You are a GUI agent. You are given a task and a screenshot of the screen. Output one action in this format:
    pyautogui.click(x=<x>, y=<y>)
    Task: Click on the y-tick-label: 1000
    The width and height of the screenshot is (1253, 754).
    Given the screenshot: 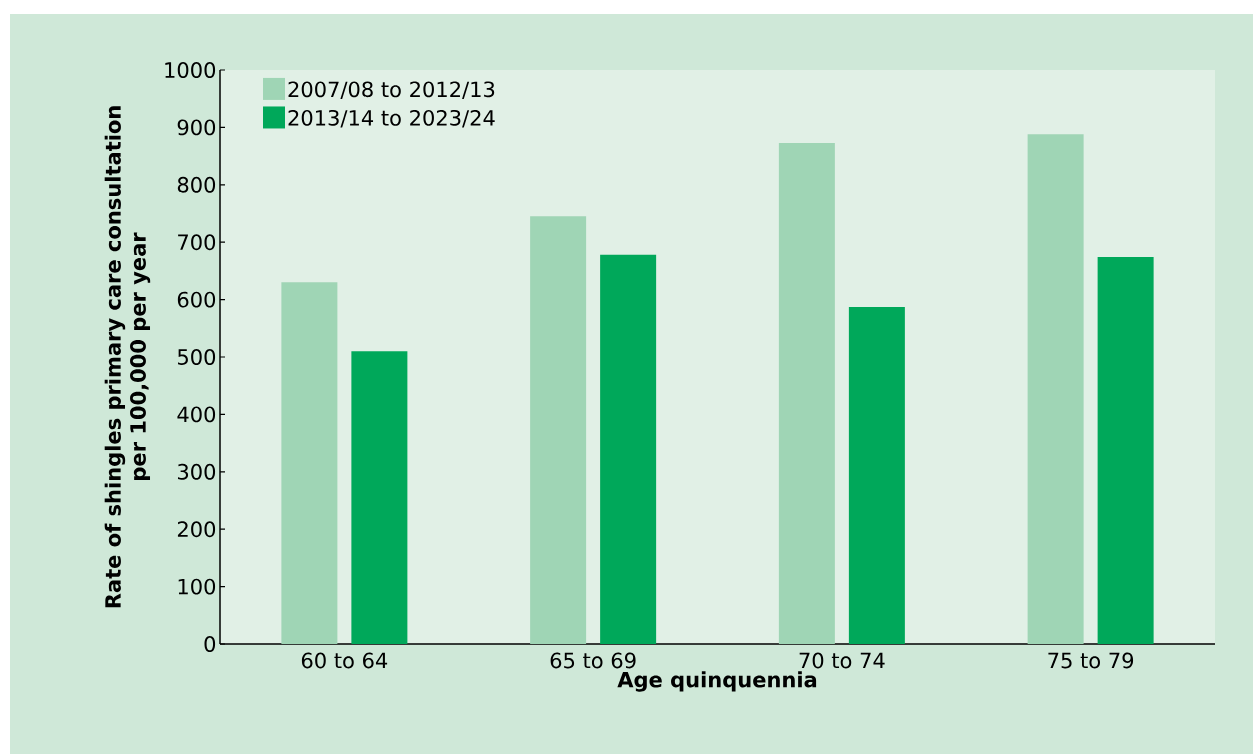 What is the action you would take?
    pyautogui.click(x=190, y=70)
    